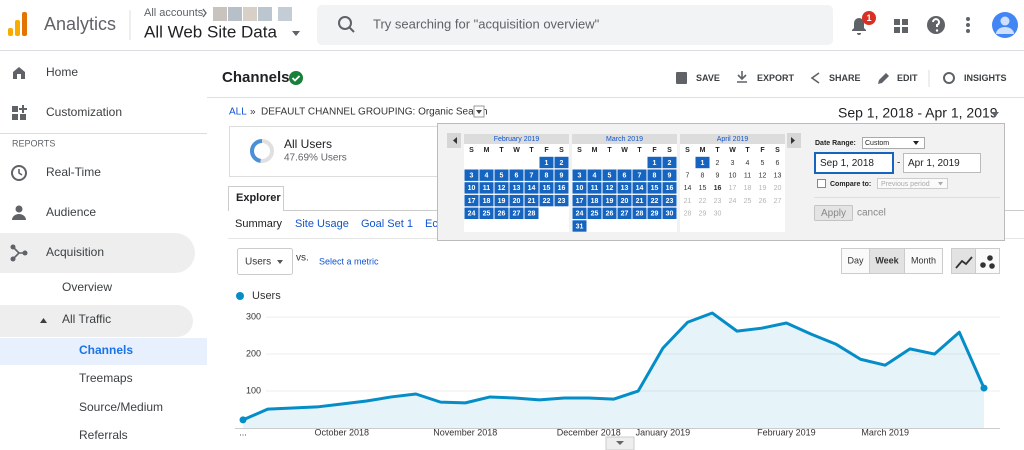  I want to click on chart-type, so click(963, 261).